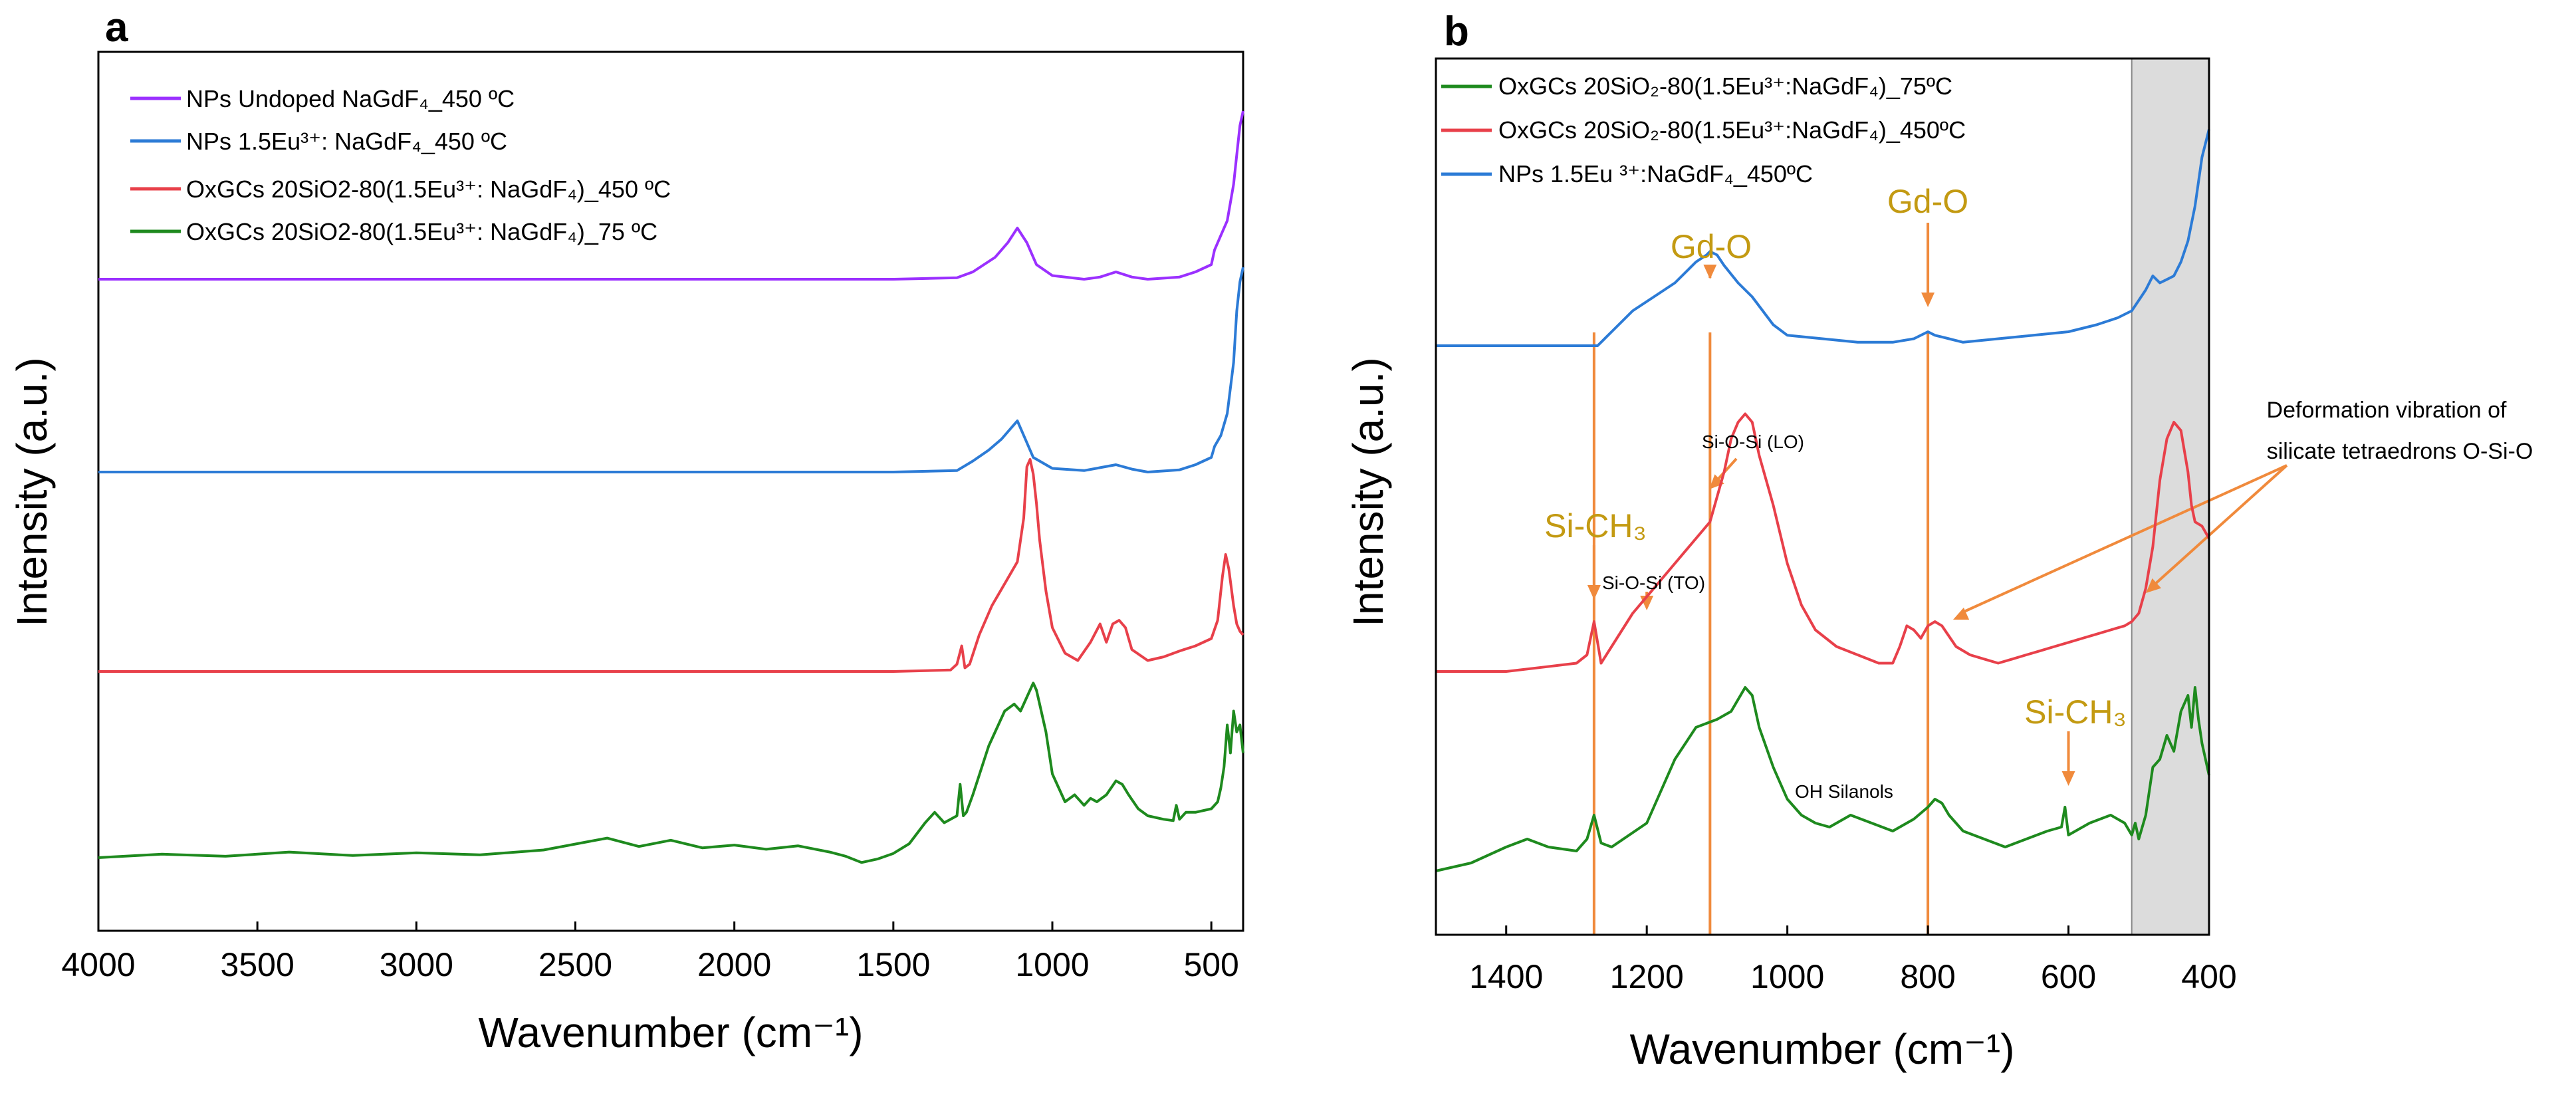 This screenshot has height=1095, width=2576. I want to click on x-tick-label: 400, so click(2208, 977).